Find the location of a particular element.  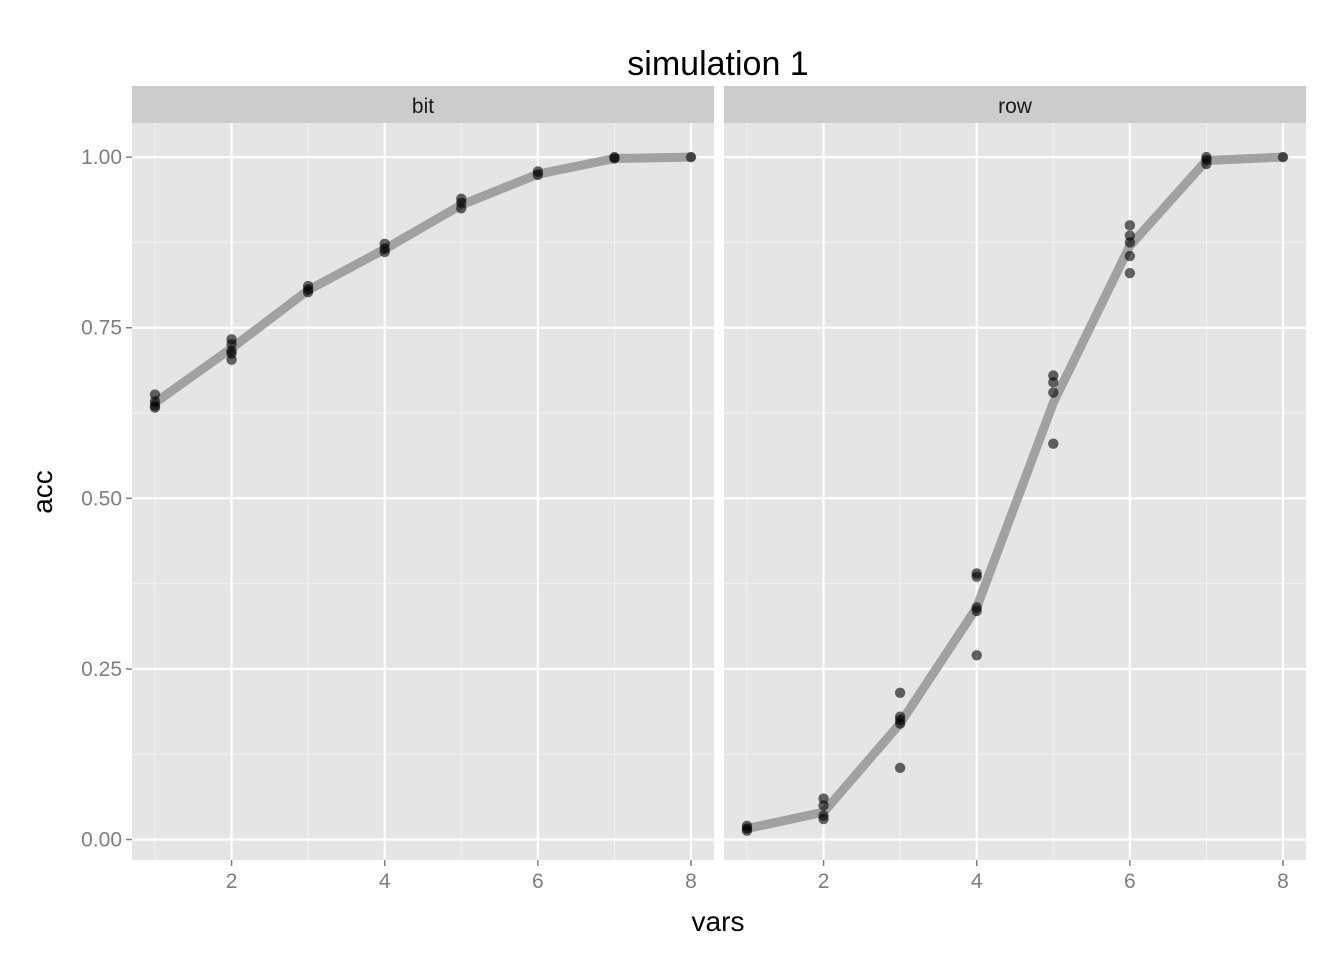

y-tick-label: 1.00 is located at coordinates (101, 157).